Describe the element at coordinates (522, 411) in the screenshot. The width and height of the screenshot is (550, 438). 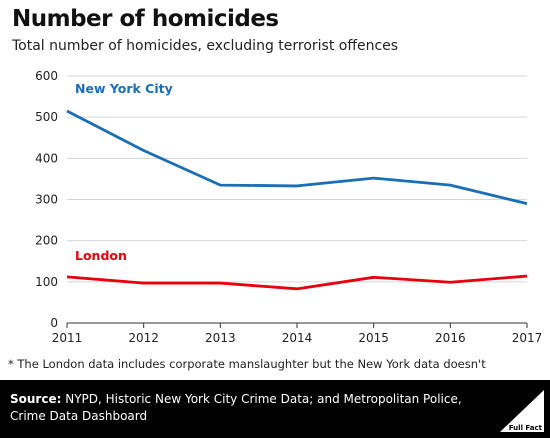
I see `full-fact-logo-icon: Full Fact` at that location.